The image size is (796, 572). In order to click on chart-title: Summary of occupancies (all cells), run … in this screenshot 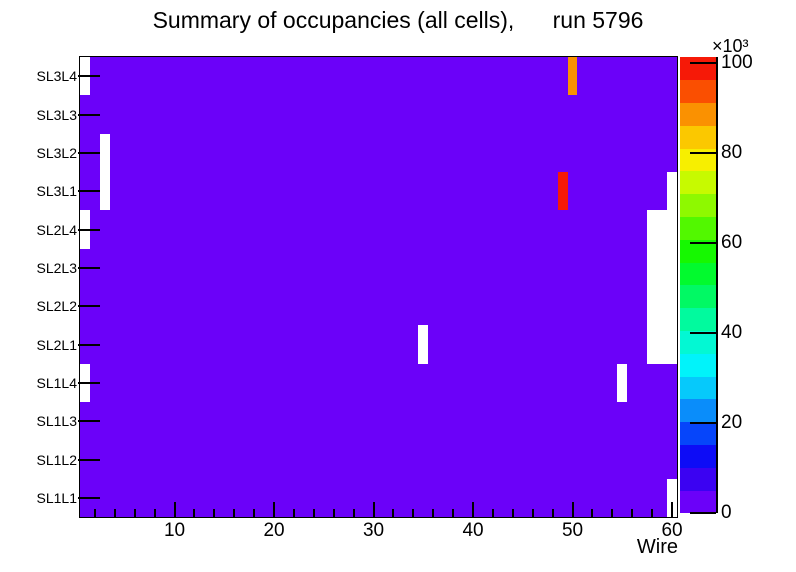, I will do `click(398, 20)`.